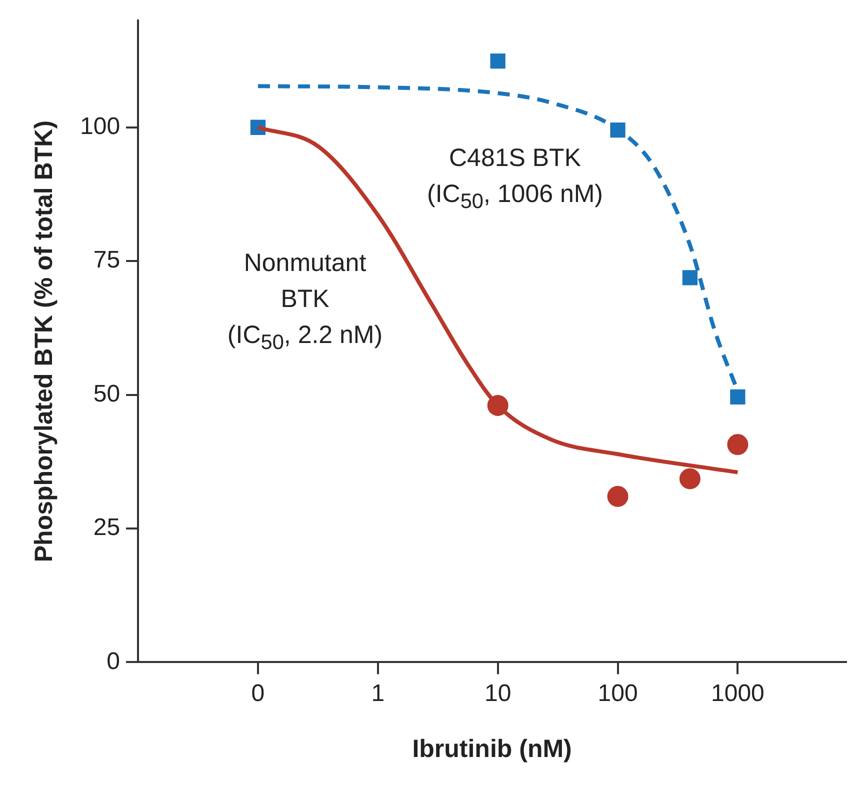 The width and height of the screenshot is (857, 799). What do you see at coordinates (106, 260) in the screenshot?
I see `y-tick-label: 75` at bounding box center [106, 260].